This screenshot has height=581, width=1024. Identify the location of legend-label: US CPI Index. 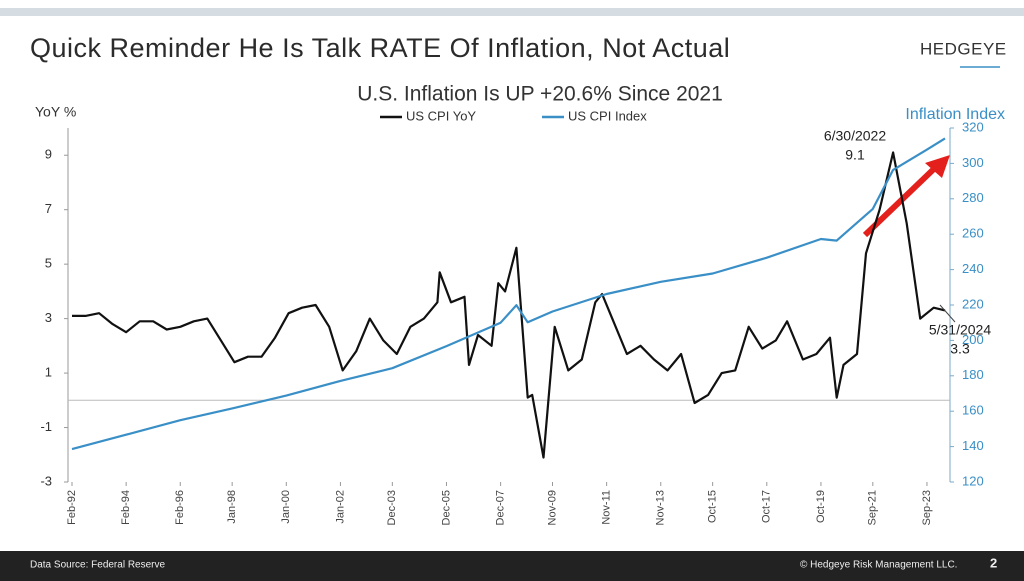
(607, 115).